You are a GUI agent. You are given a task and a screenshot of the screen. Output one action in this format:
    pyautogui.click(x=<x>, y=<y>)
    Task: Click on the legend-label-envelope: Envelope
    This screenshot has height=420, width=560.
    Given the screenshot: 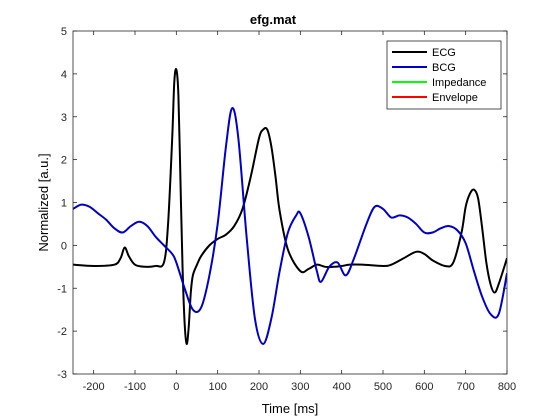 What is the action you would take?
    pyautogui.click(x=455, y=98)
    